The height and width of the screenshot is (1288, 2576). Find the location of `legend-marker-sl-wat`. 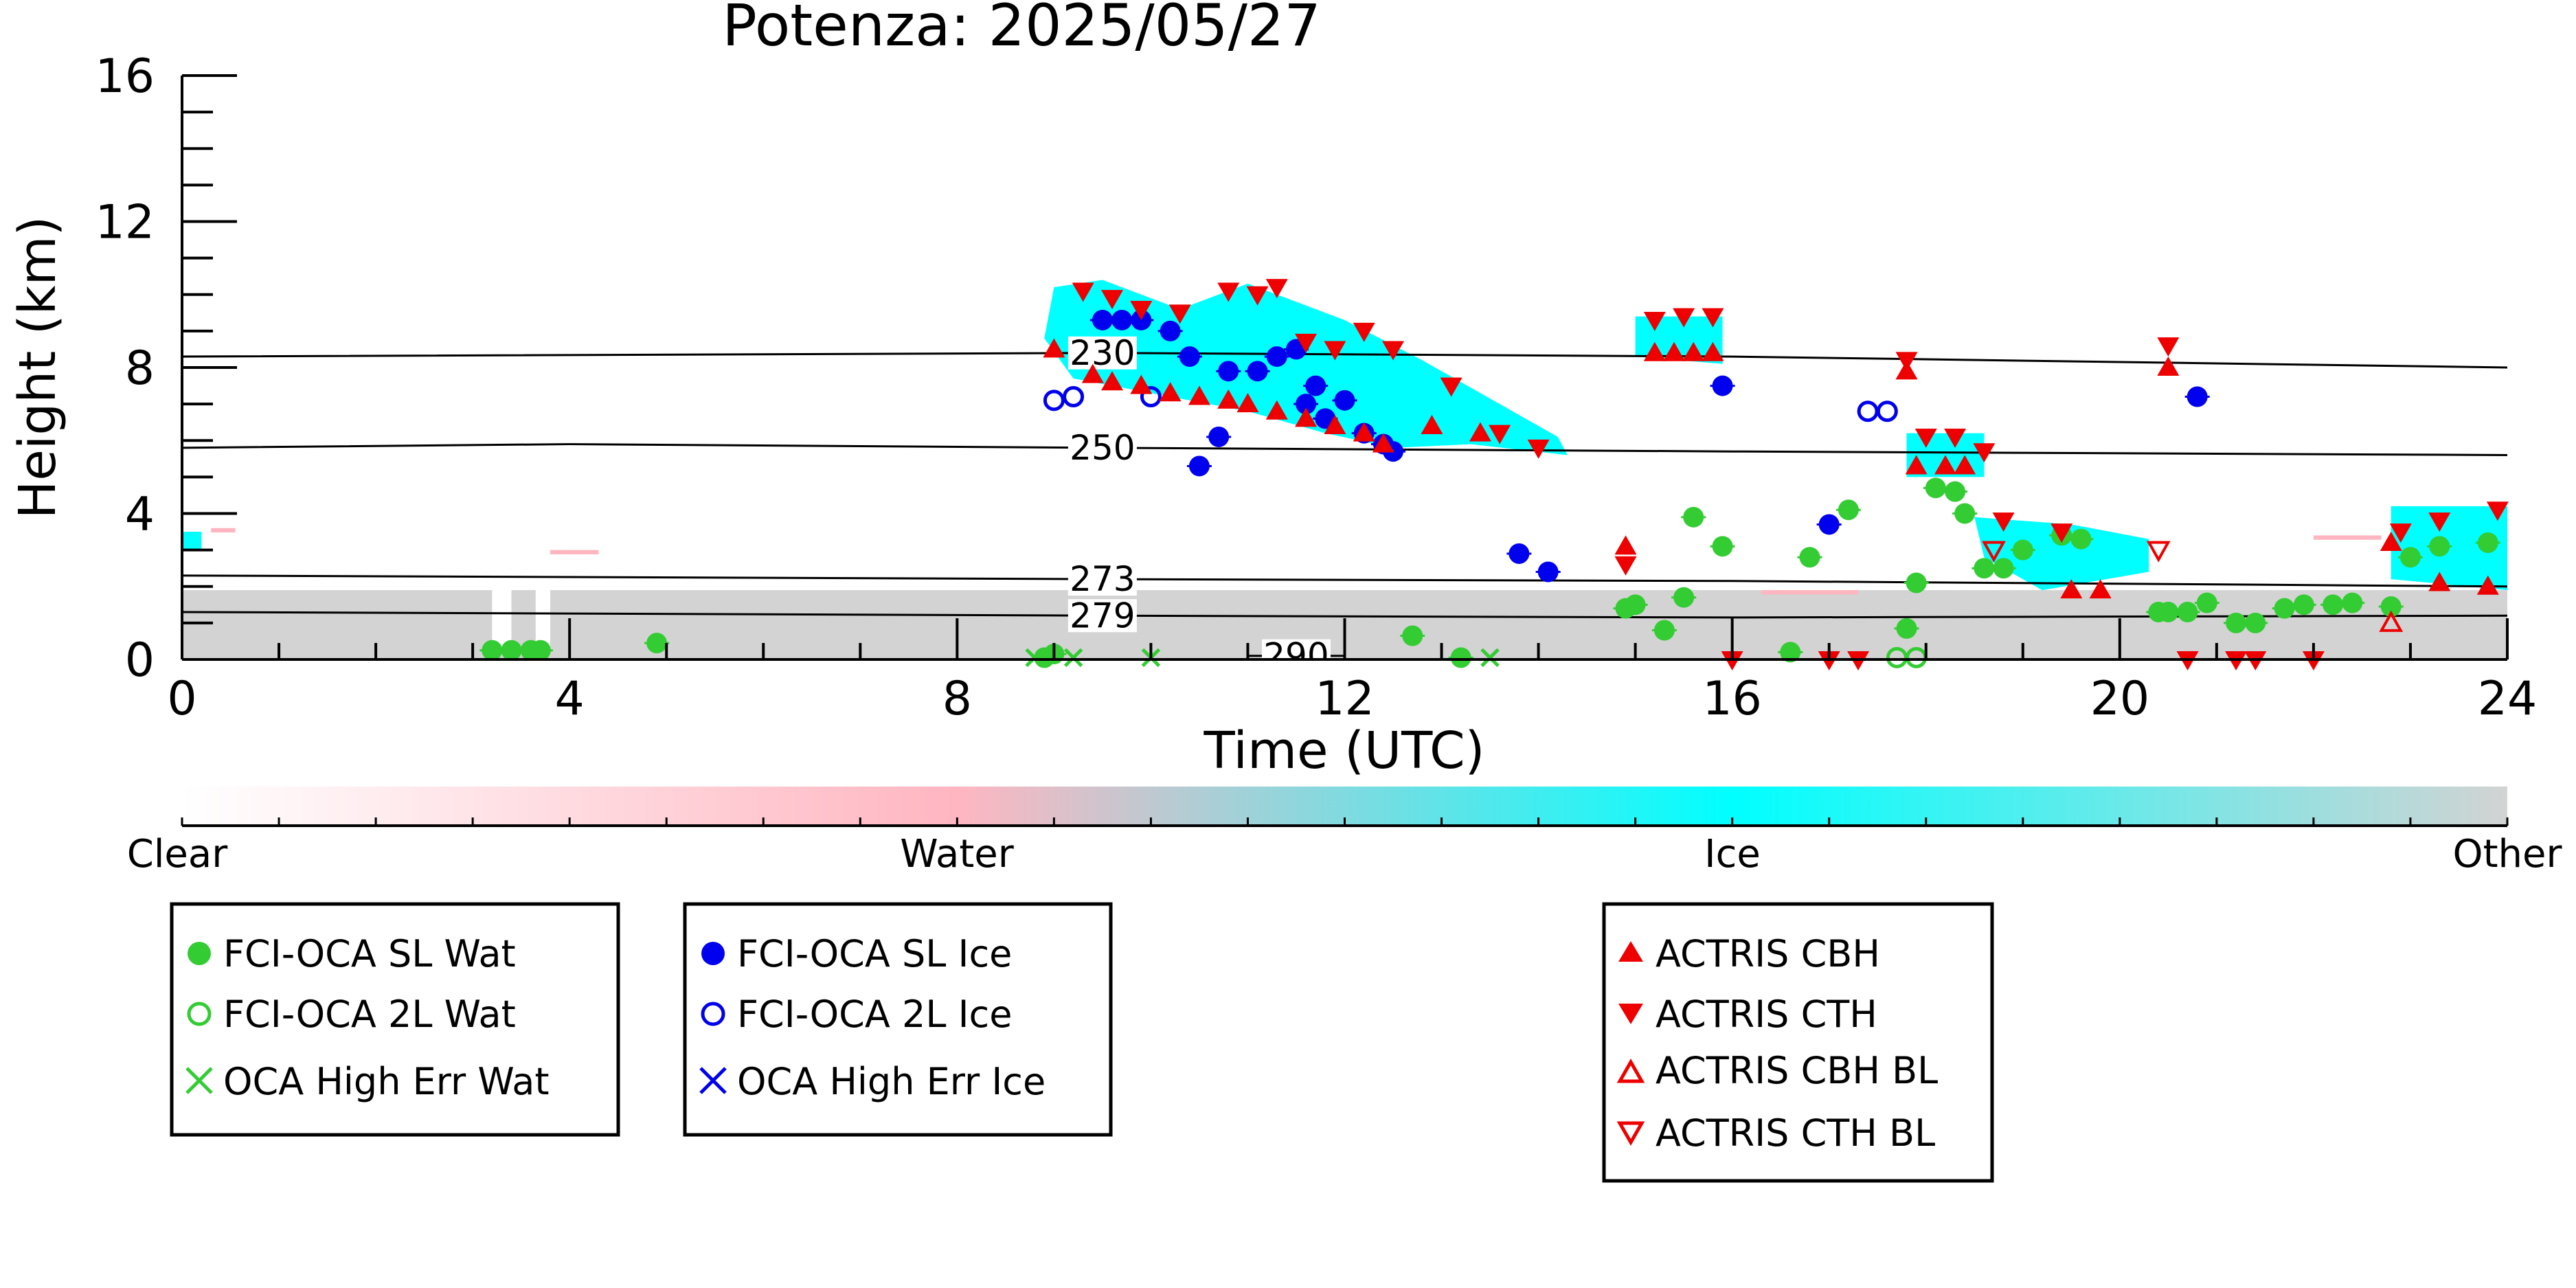

legend-marker-sl-wat is located at coordinates (199, 953).